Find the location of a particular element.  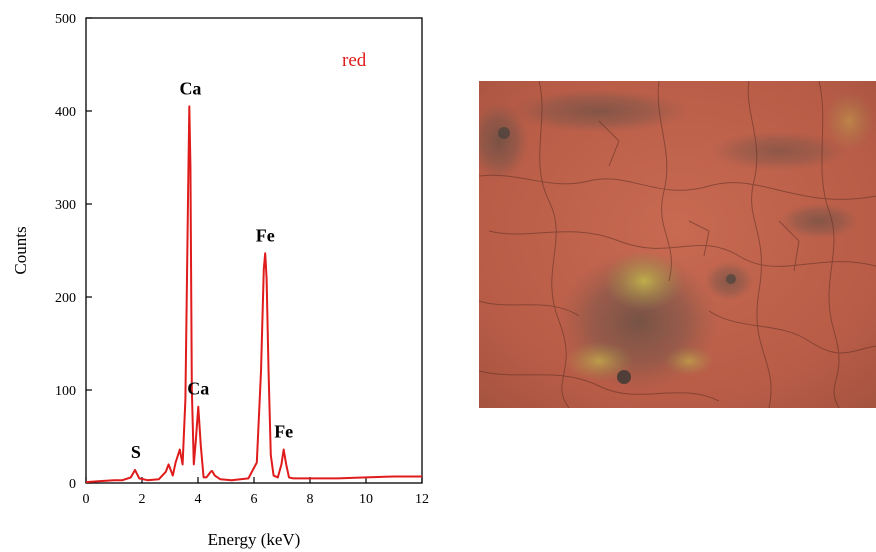

x-axis-ticks: 0 2 4 6 8 10 12 is located at coordinates (256, 492).